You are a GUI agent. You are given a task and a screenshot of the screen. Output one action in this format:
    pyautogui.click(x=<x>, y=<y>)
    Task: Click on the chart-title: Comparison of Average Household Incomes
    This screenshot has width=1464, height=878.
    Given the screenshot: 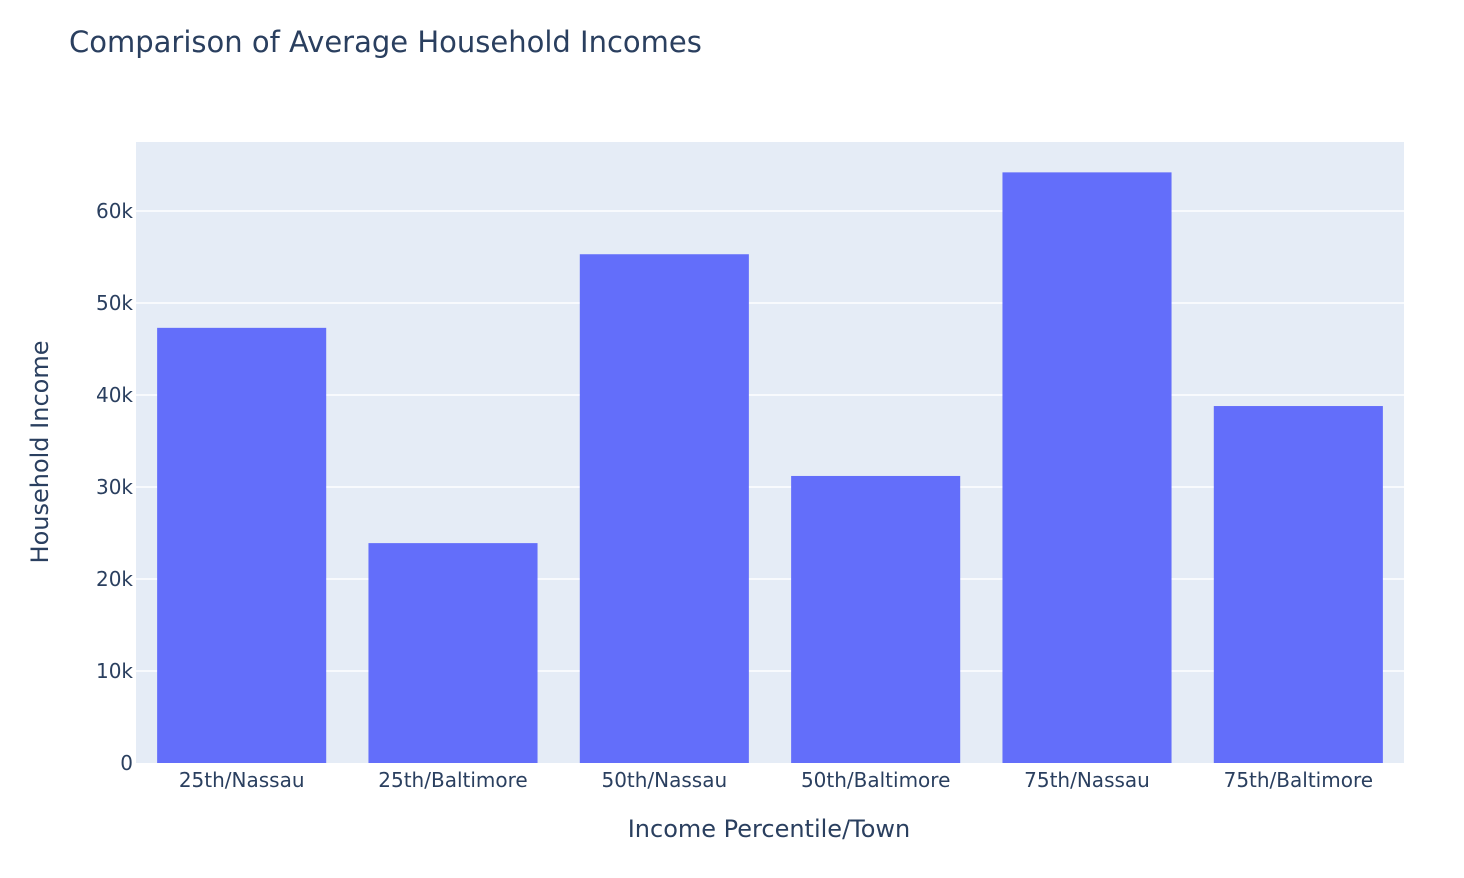 What is the action you would take?
    pyautogui.click(x=385, y=42)
    